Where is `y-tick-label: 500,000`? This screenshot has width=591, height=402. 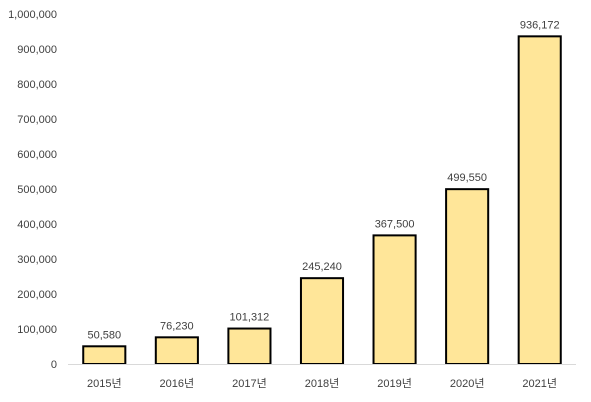 y-tick-label: 500,000 is located at coordinates (37, 190).